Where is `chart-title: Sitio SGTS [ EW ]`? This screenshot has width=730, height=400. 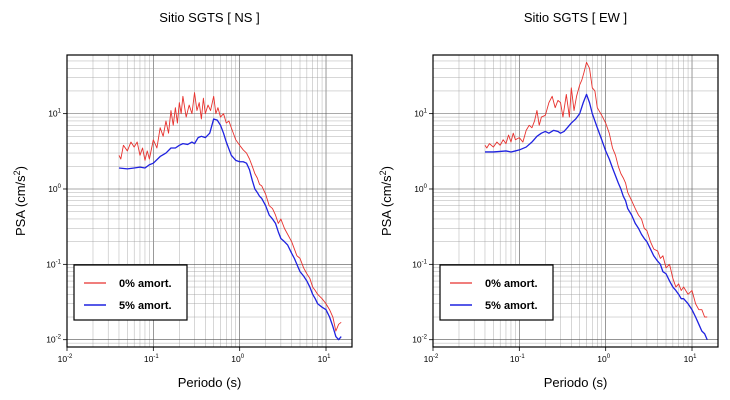 chart-title: Sitio SGTS [ EW ] is located at coordinates (575, 17).